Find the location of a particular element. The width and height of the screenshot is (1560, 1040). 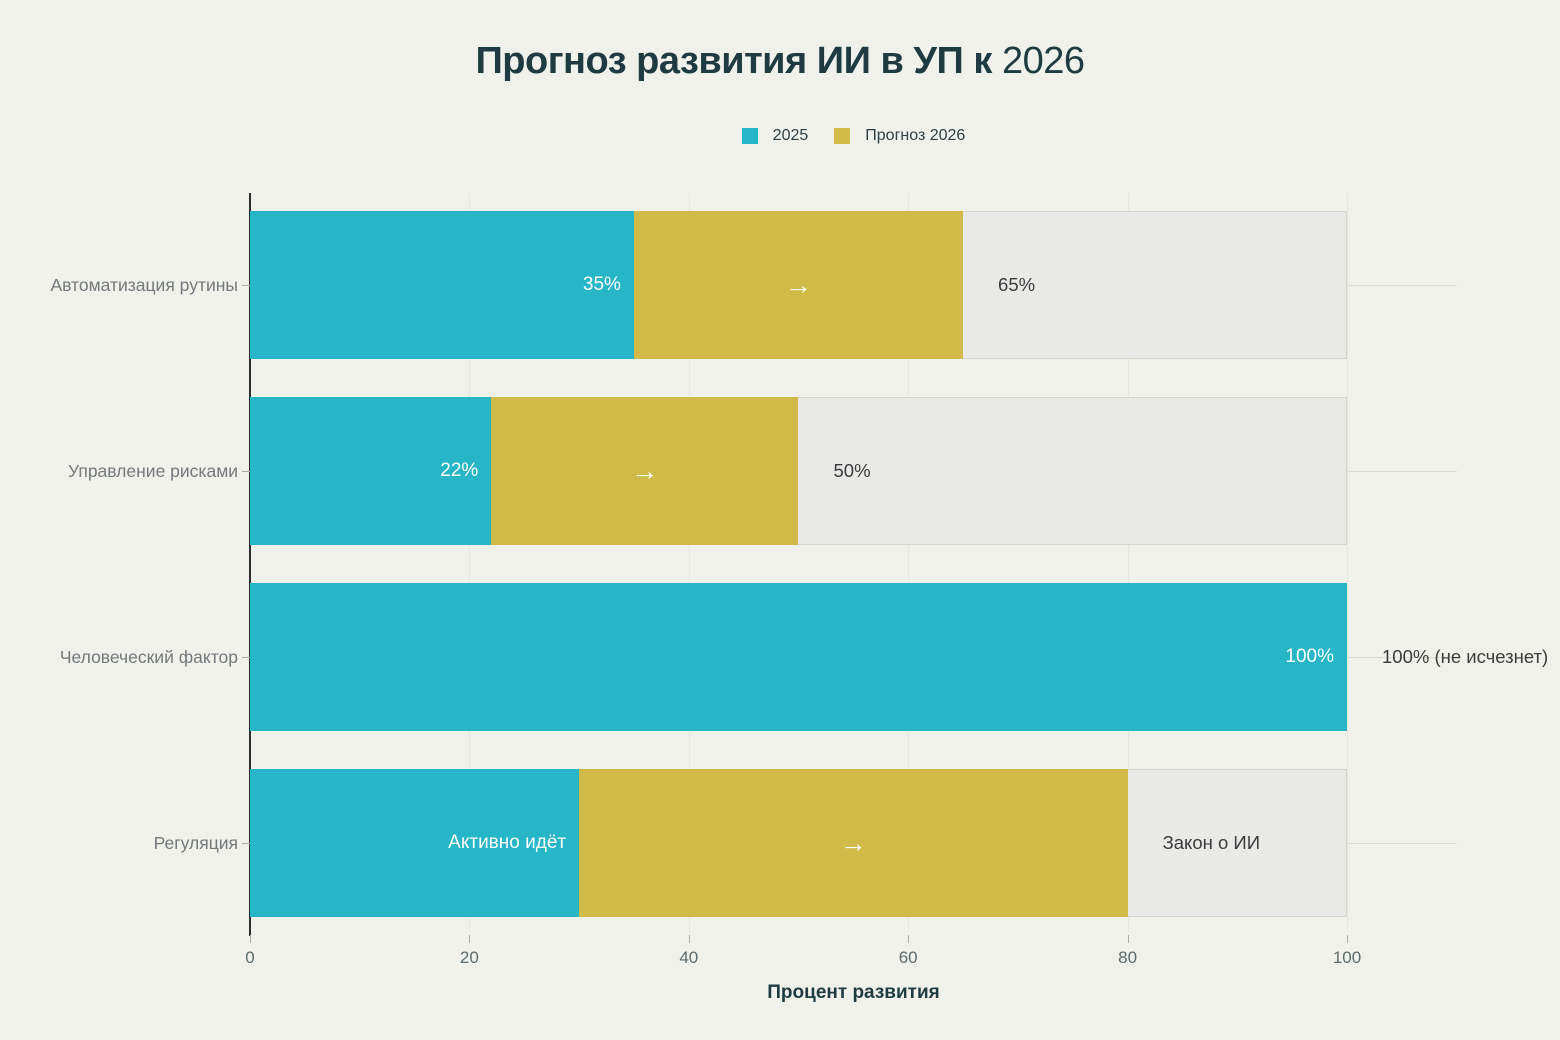

bar-outside-label: 50% is located at coordinates (852, 470).